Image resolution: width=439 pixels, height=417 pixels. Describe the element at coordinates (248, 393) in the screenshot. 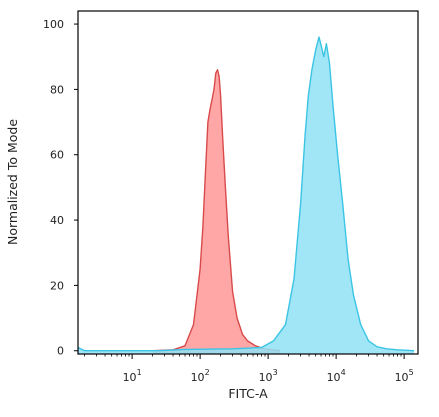

I see `x-axis-label: FITC-A` at that location.